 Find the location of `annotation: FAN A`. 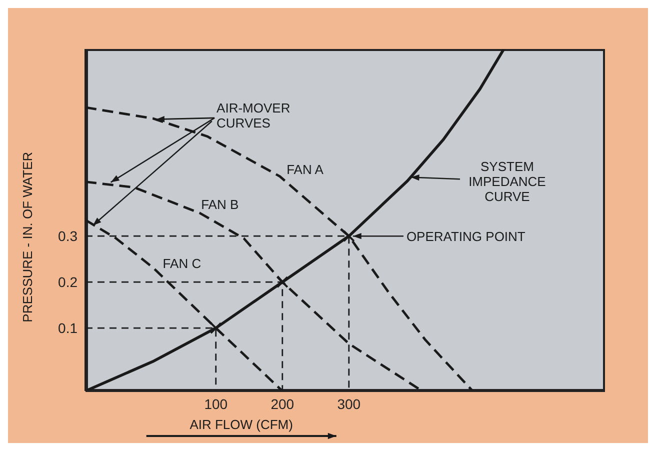

annotation: FAN A is located at coordinates (305, 169).